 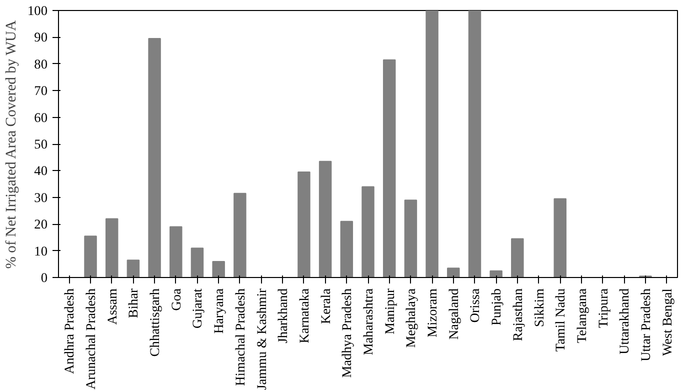 I want to click on x-tick-label: Orissa, so click(x=474, y=305).